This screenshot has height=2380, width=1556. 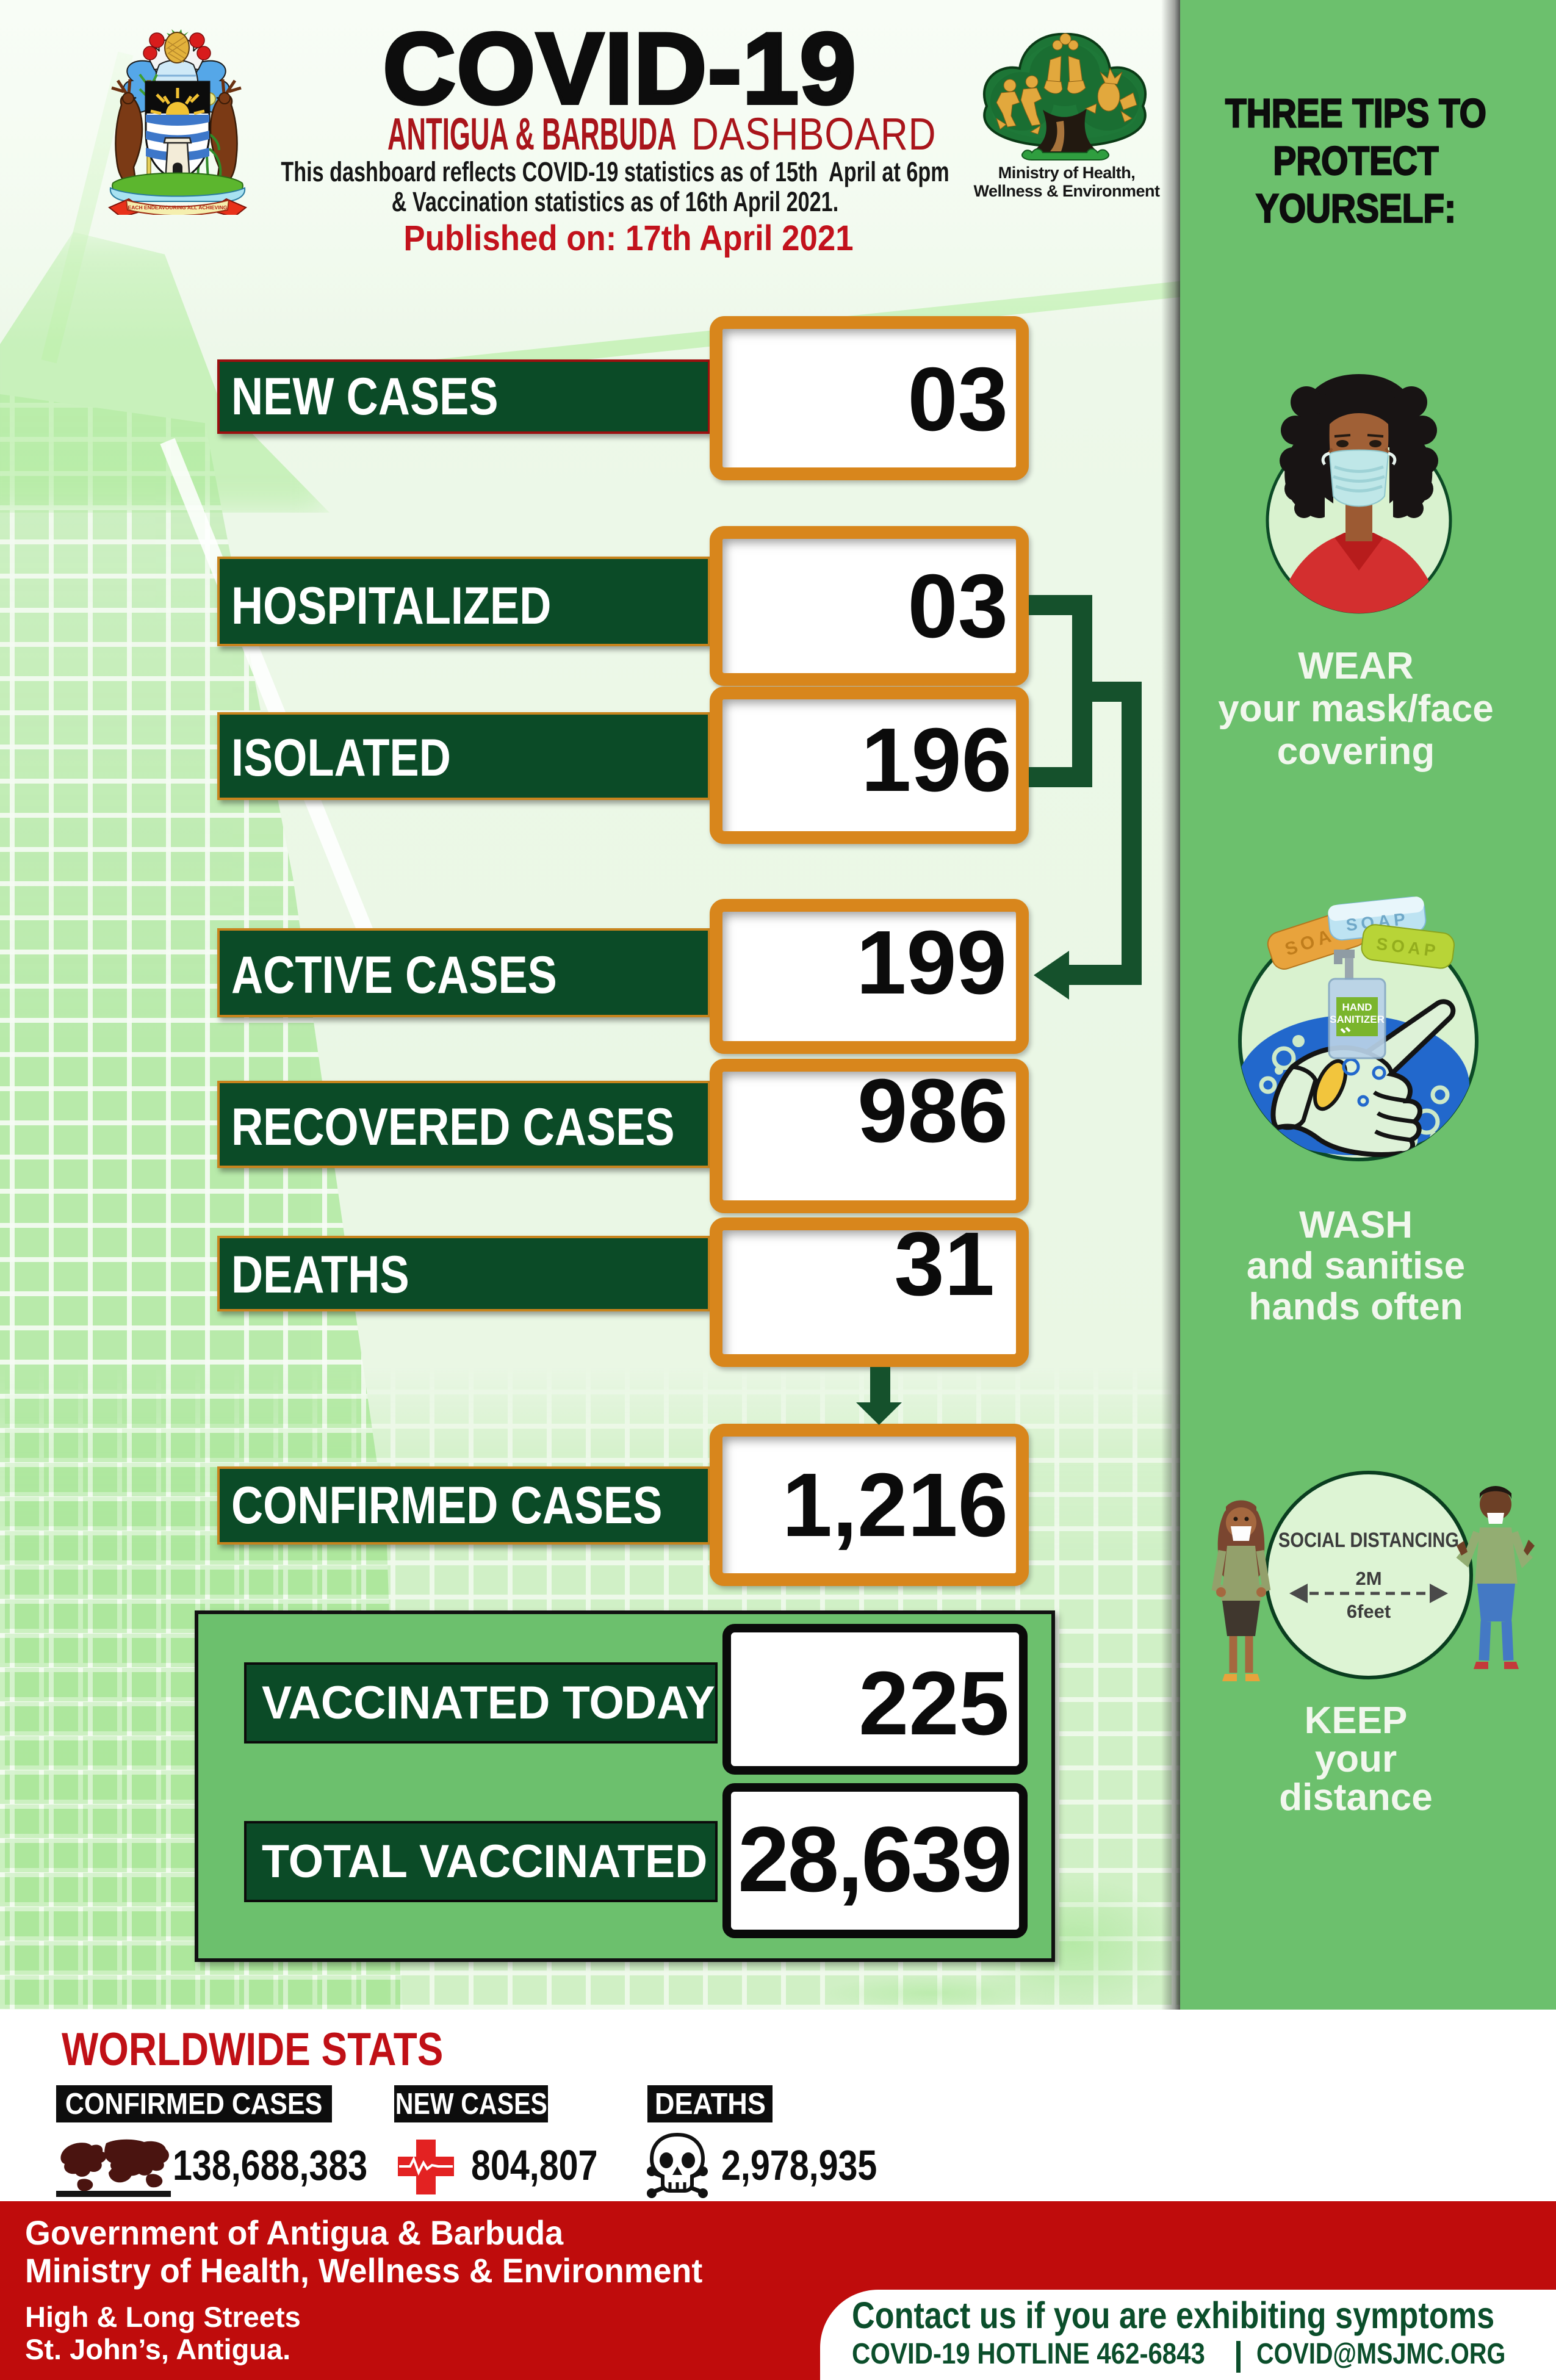 What do you see at coordinates (1368, 1578) in the screenshot?
I see `svg-text: 2M` at bounding box center [1368, 1578].